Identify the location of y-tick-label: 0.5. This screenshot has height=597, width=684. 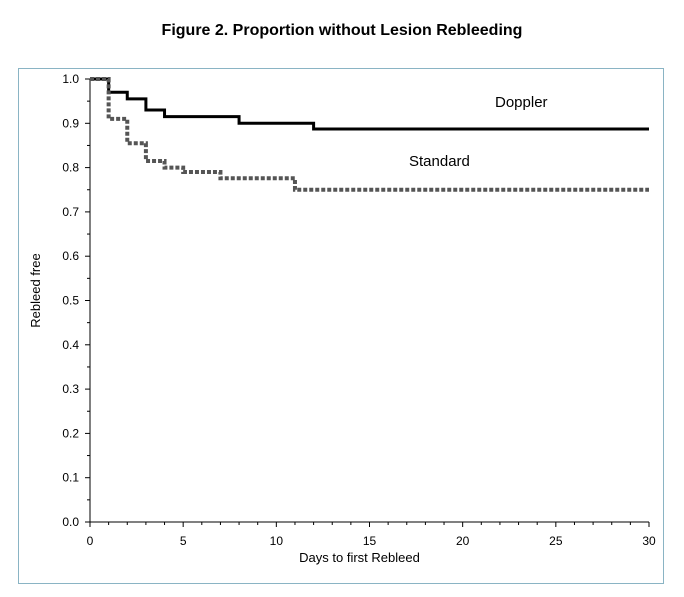
(70, 301).